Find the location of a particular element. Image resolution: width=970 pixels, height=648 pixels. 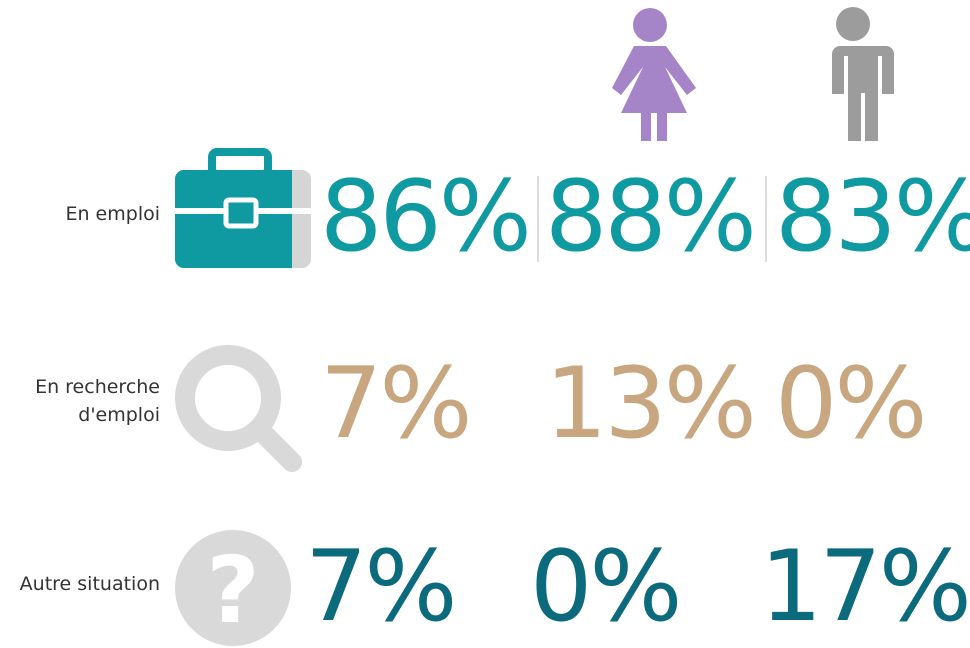

percent-women: 88% is located at coordinates (649, 217).